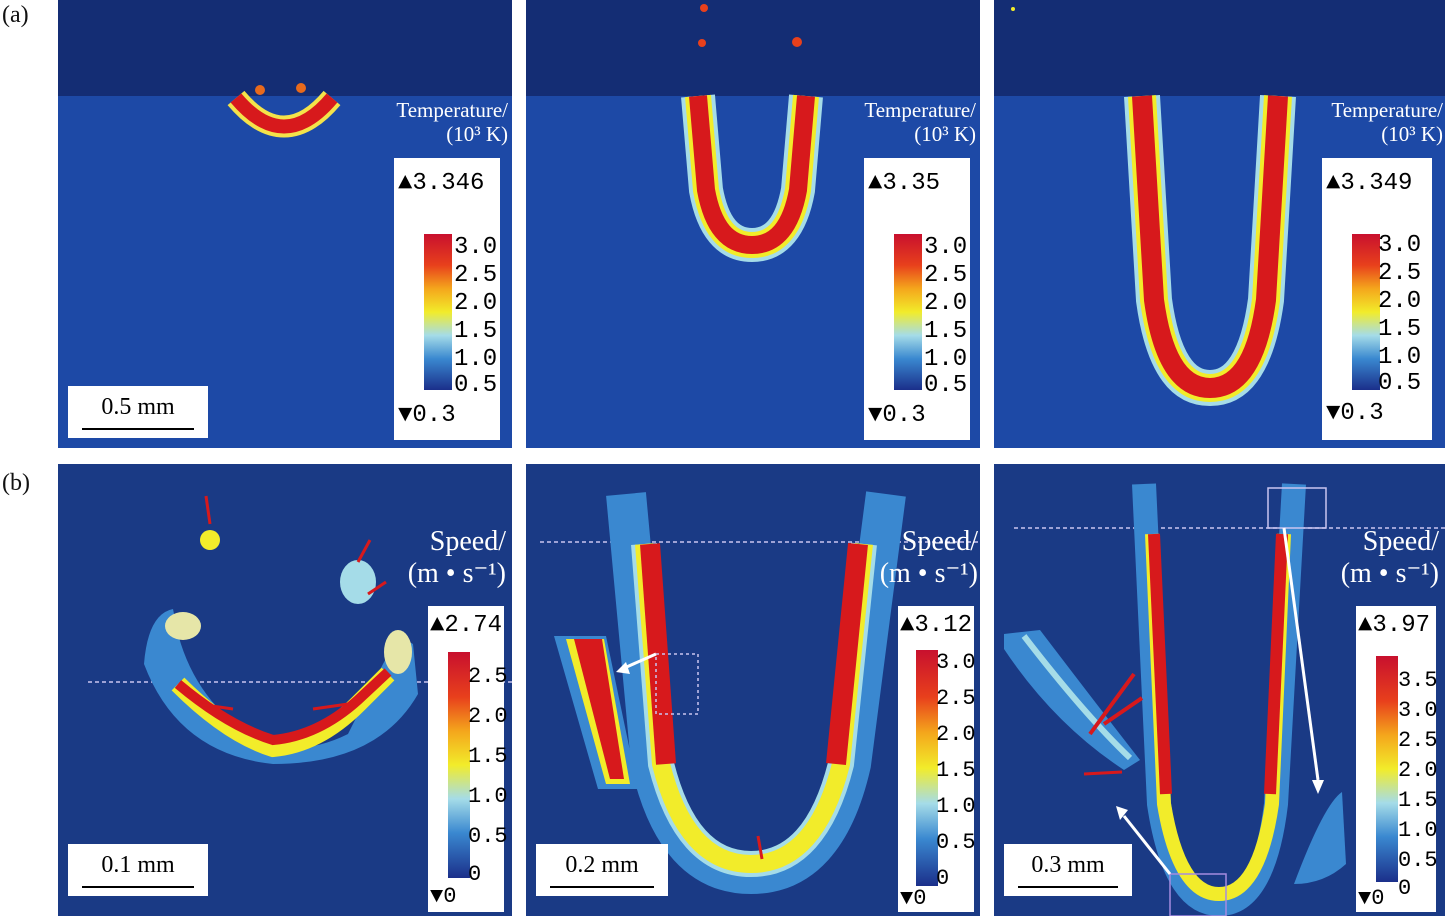 This screenshot has height=916, width=1445. I want to click on colorbar-max-b1: ▲2.74, so click(466, 625).